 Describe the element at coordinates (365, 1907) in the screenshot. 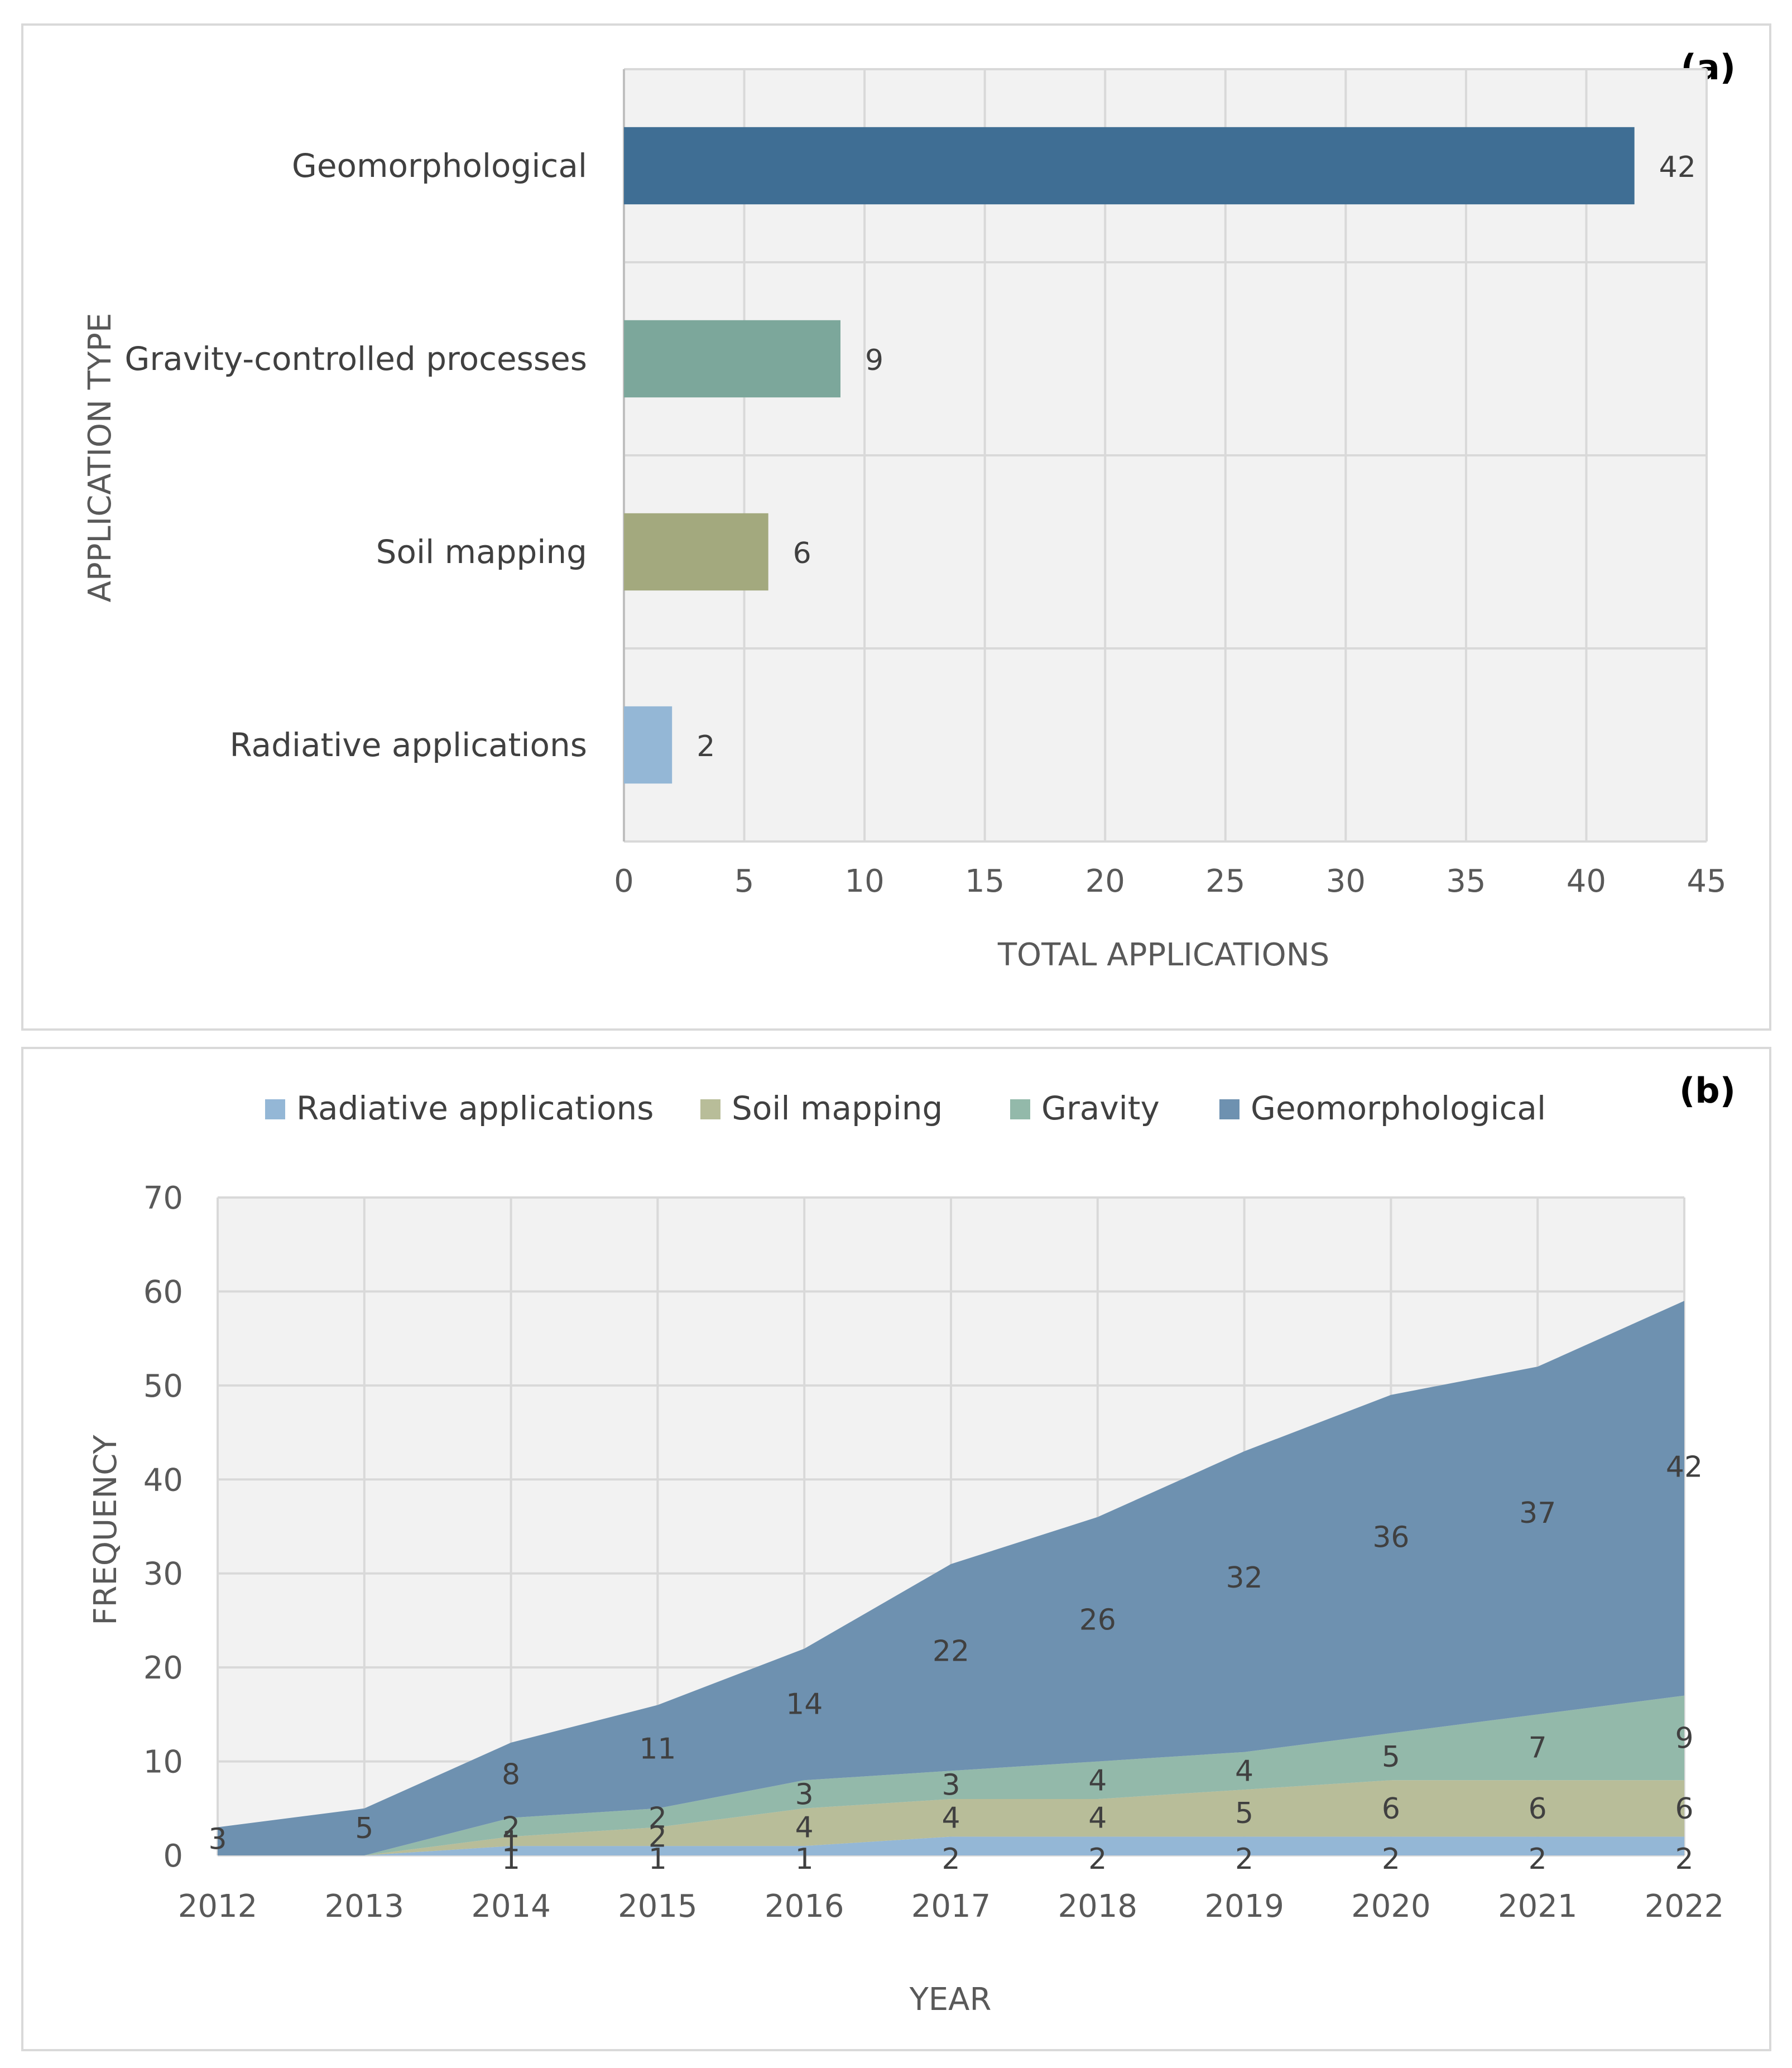

I see `x-tick-label-b: 2013` at that location.